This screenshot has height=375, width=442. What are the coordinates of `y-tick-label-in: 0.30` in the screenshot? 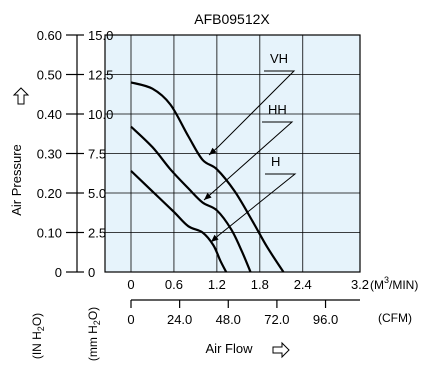 It's located at (49, 154).